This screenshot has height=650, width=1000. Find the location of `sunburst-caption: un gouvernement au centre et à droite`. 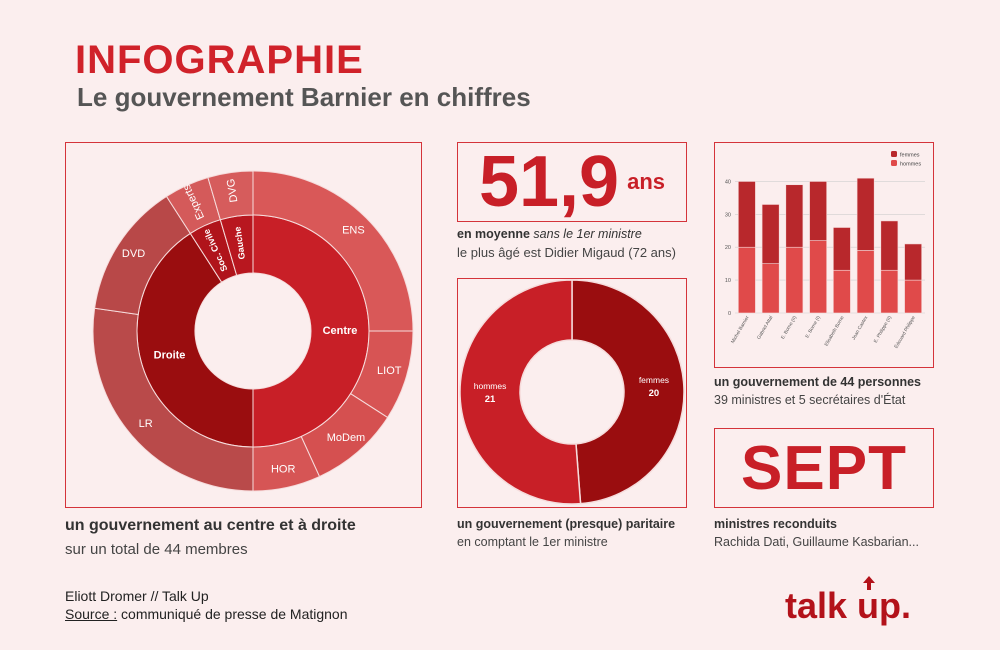

sunburst-caption: un gouvernement au centre et à droite is located at coordinates (210, 525).